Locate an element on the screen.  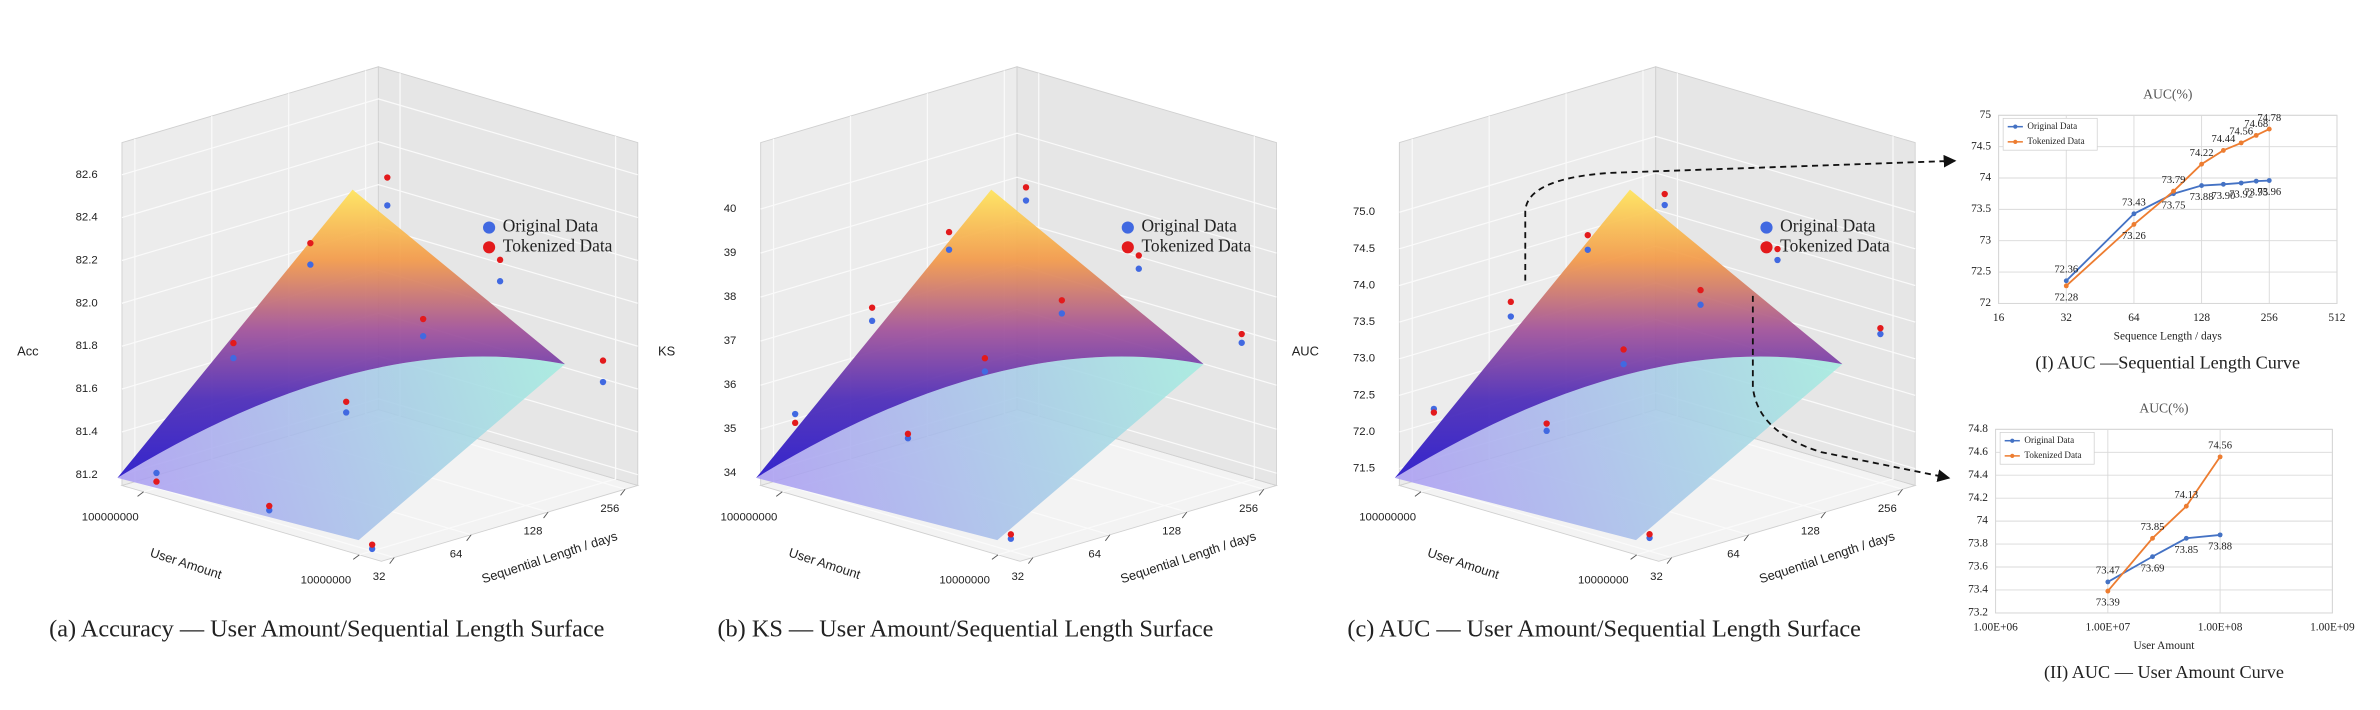
x-tick-label: 64 is located at coordinates (1733, 554).